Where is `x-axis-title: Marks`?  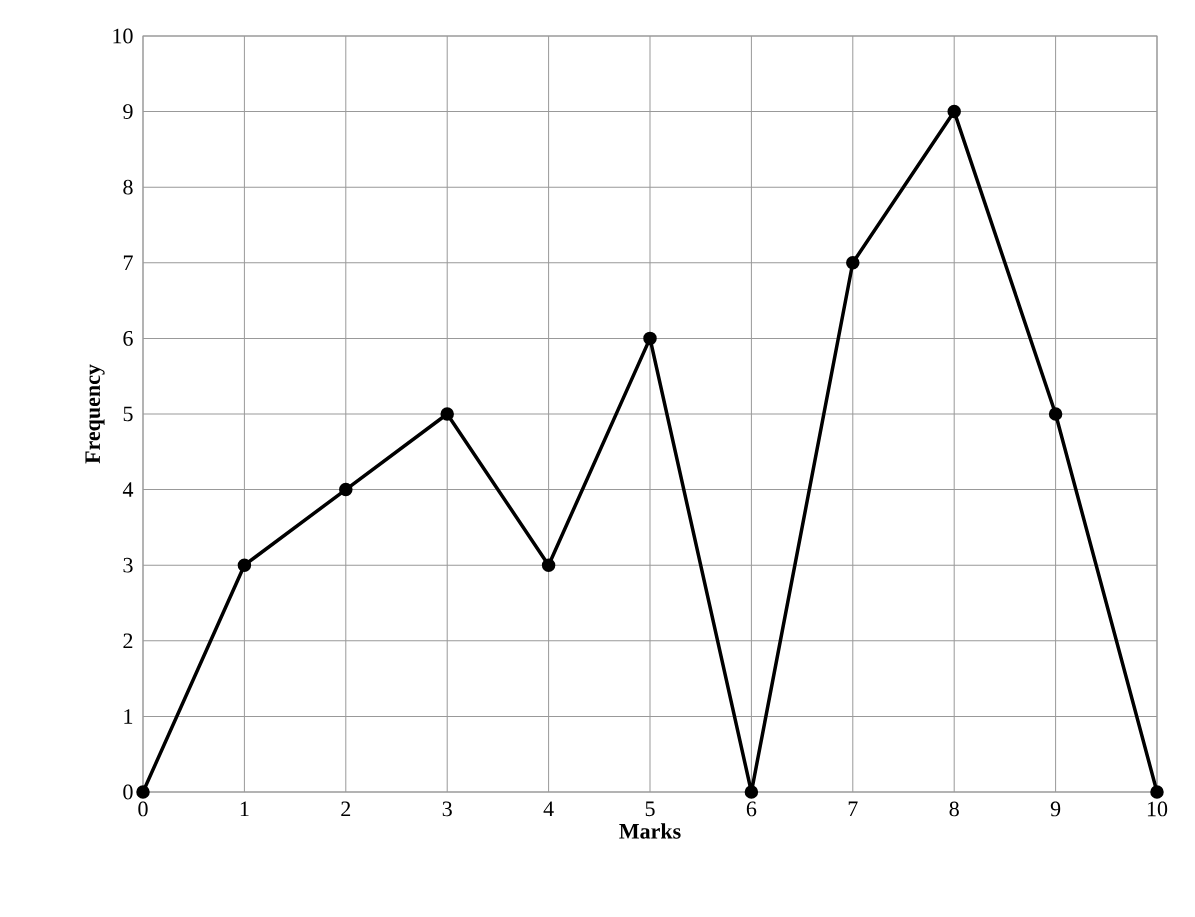 x-axis-title: Marks is located at coordinates (650, 831).